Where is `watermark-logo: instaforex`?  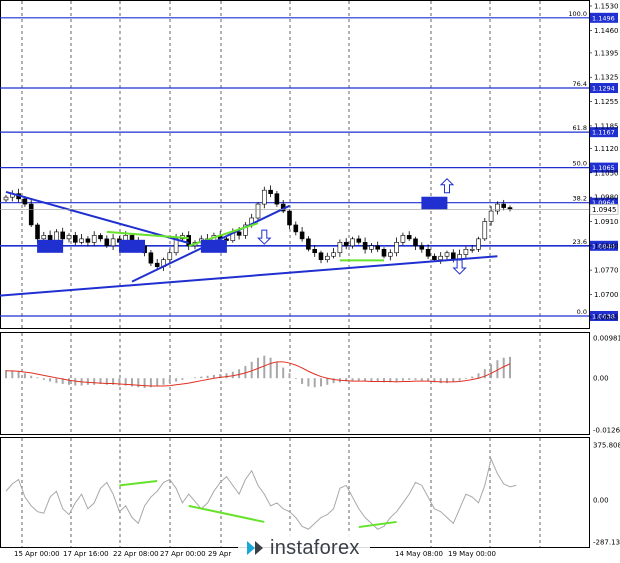
watermark-logo: instaforex is located at coordinates (304, 548).